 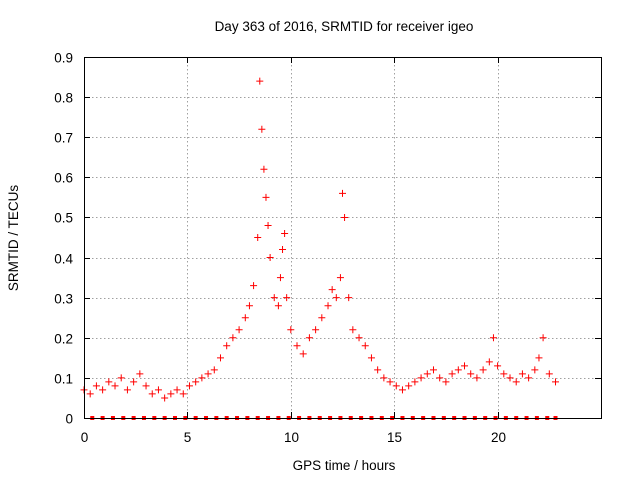 What do you see at coordinates (63, 178) in the screenshot?
I see `y-tick-label: 0.6` at bounding box center [63, 178].